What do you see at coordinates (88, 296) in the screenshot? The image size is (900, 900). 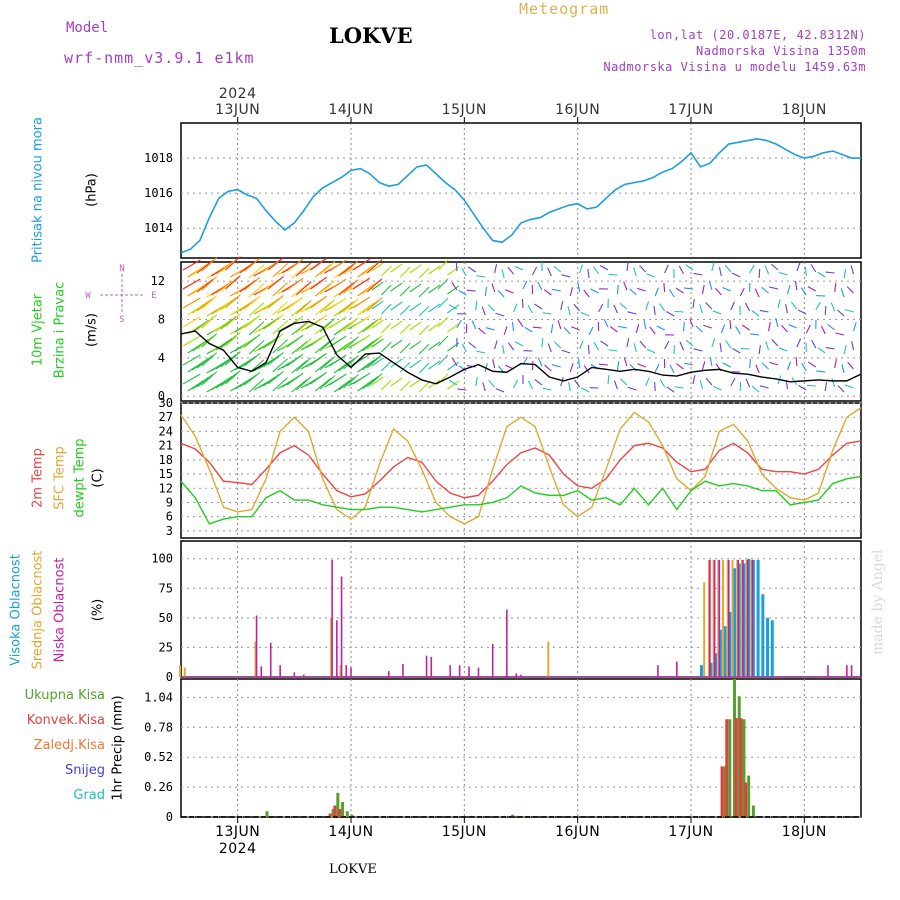 I see `compass-w: W` at bounding box center [88, 296].